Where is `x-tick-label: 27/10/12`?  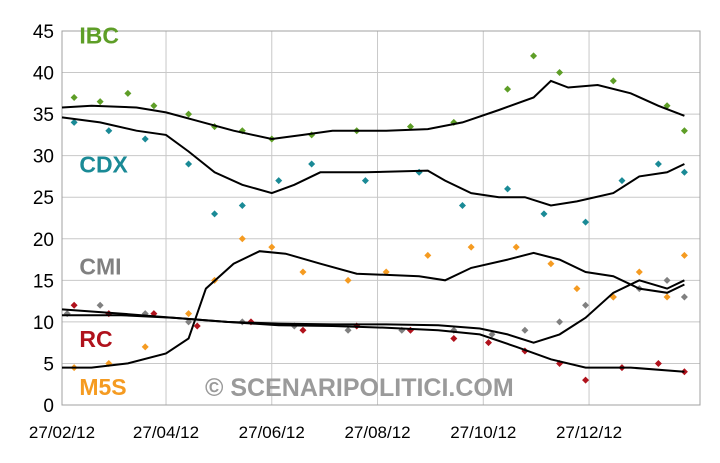 x-tick-label: 27/10/12 is located at coordinates (483, 432).